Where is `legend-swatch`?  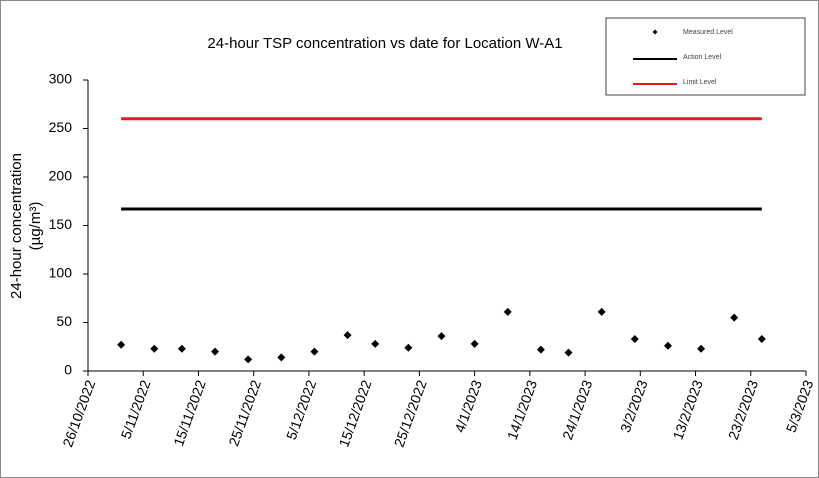 legend-swatch is located at coordinates (655, 32).